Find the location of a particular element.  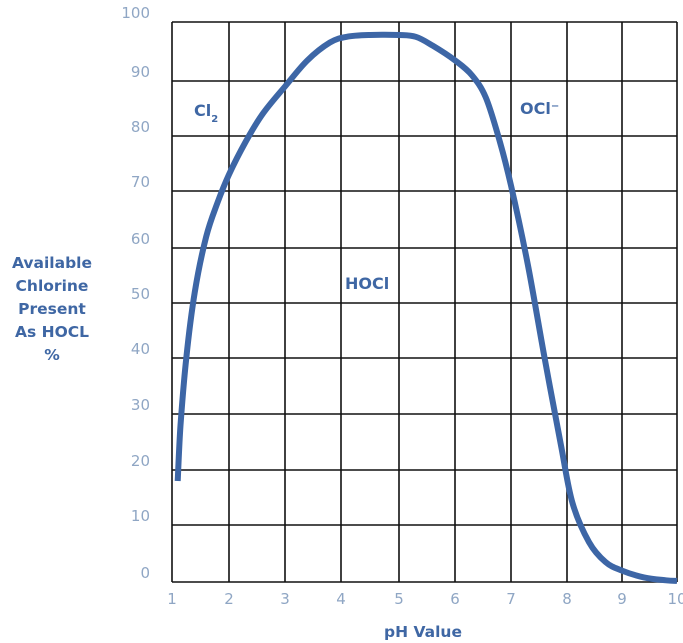

x-tick-label-3: 3 is located at coordinates (285, 599).